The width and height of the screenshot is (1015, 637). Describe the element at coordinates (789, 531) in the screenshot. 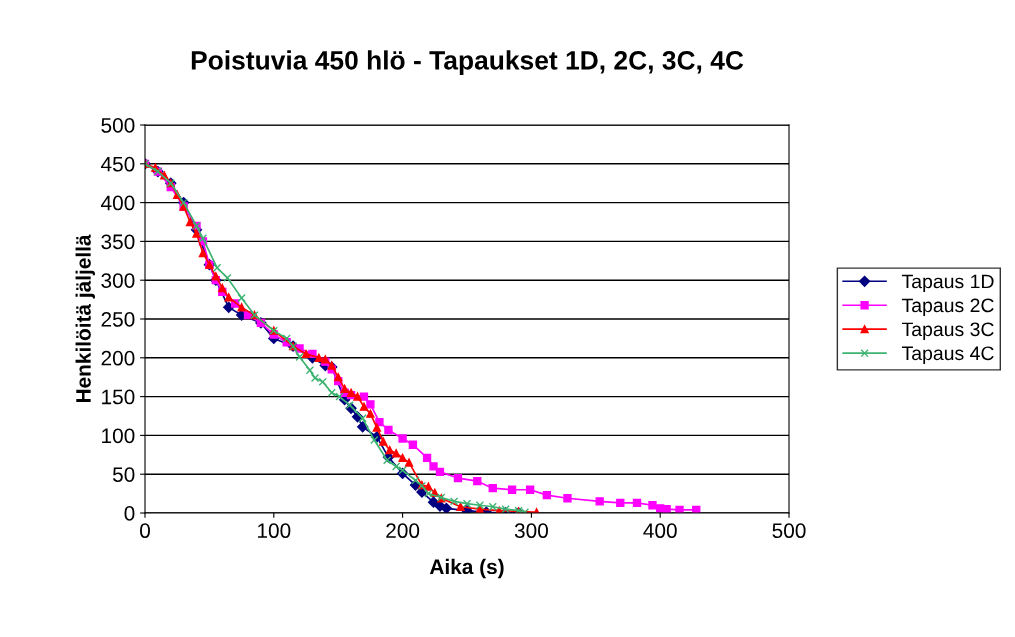

I see `x-tick-label: 500` at that location.